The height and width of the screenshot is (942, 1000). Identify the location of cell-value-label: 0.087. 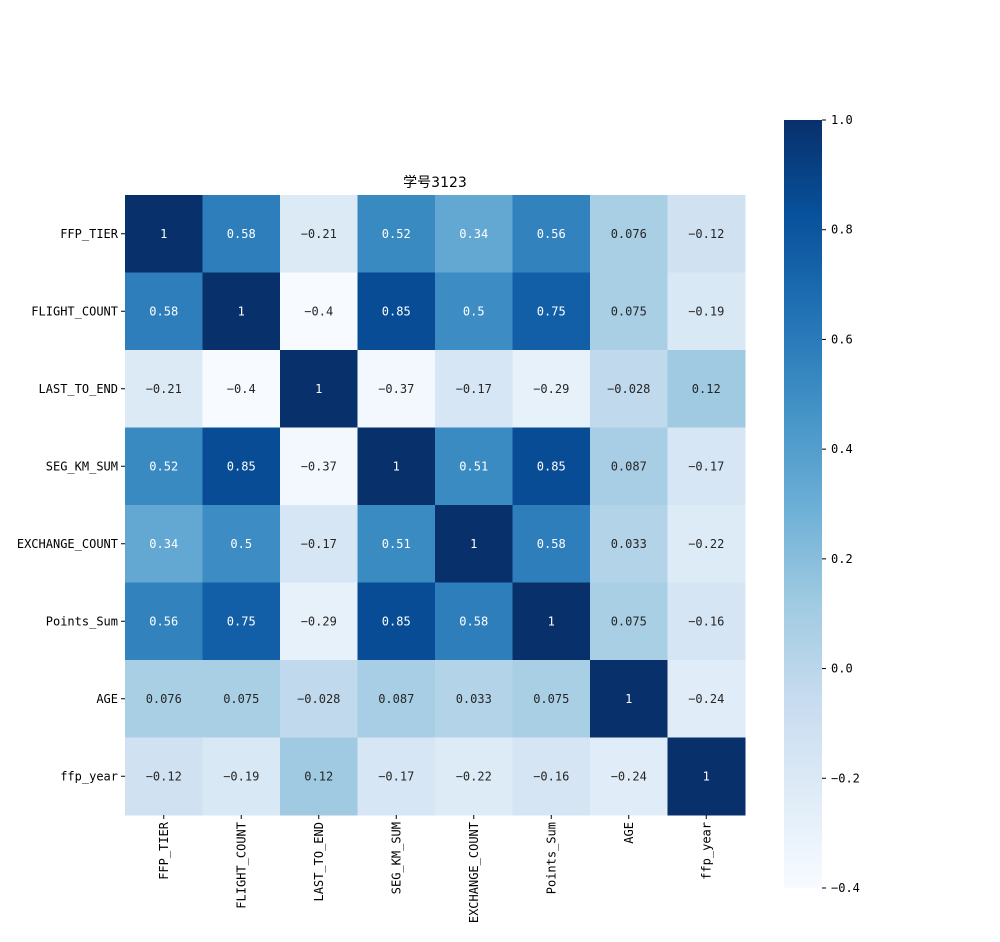
(629, 466).